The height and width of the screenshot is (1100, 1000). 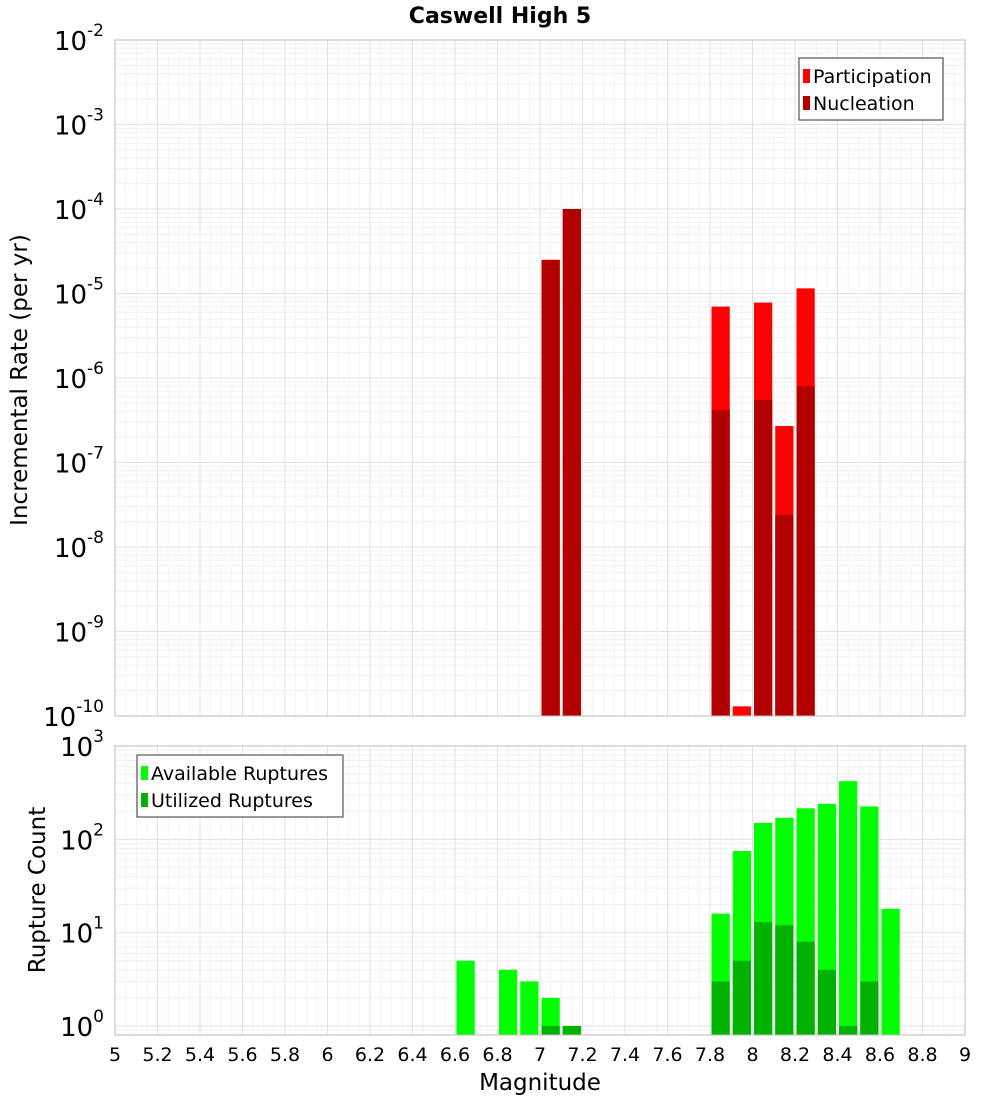 I want to click on x-tick-label: 8.2, so click(x=795, y=1055).